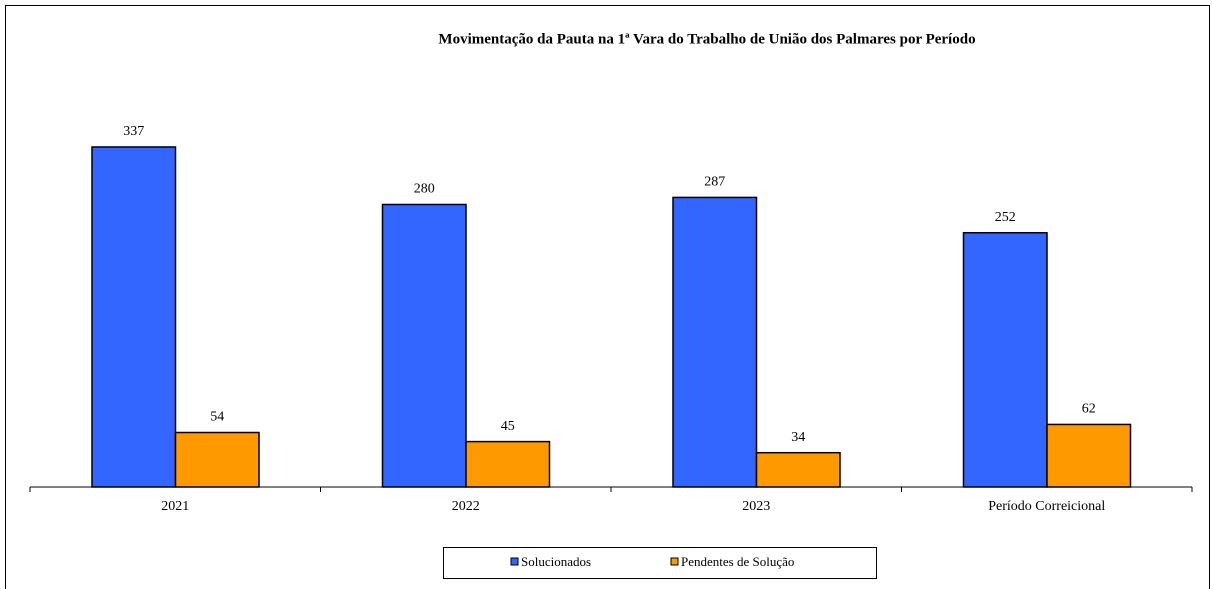  Describe the element at coordinates (1089, 409) in the screenshot. I see `data-label: 62` at that location.